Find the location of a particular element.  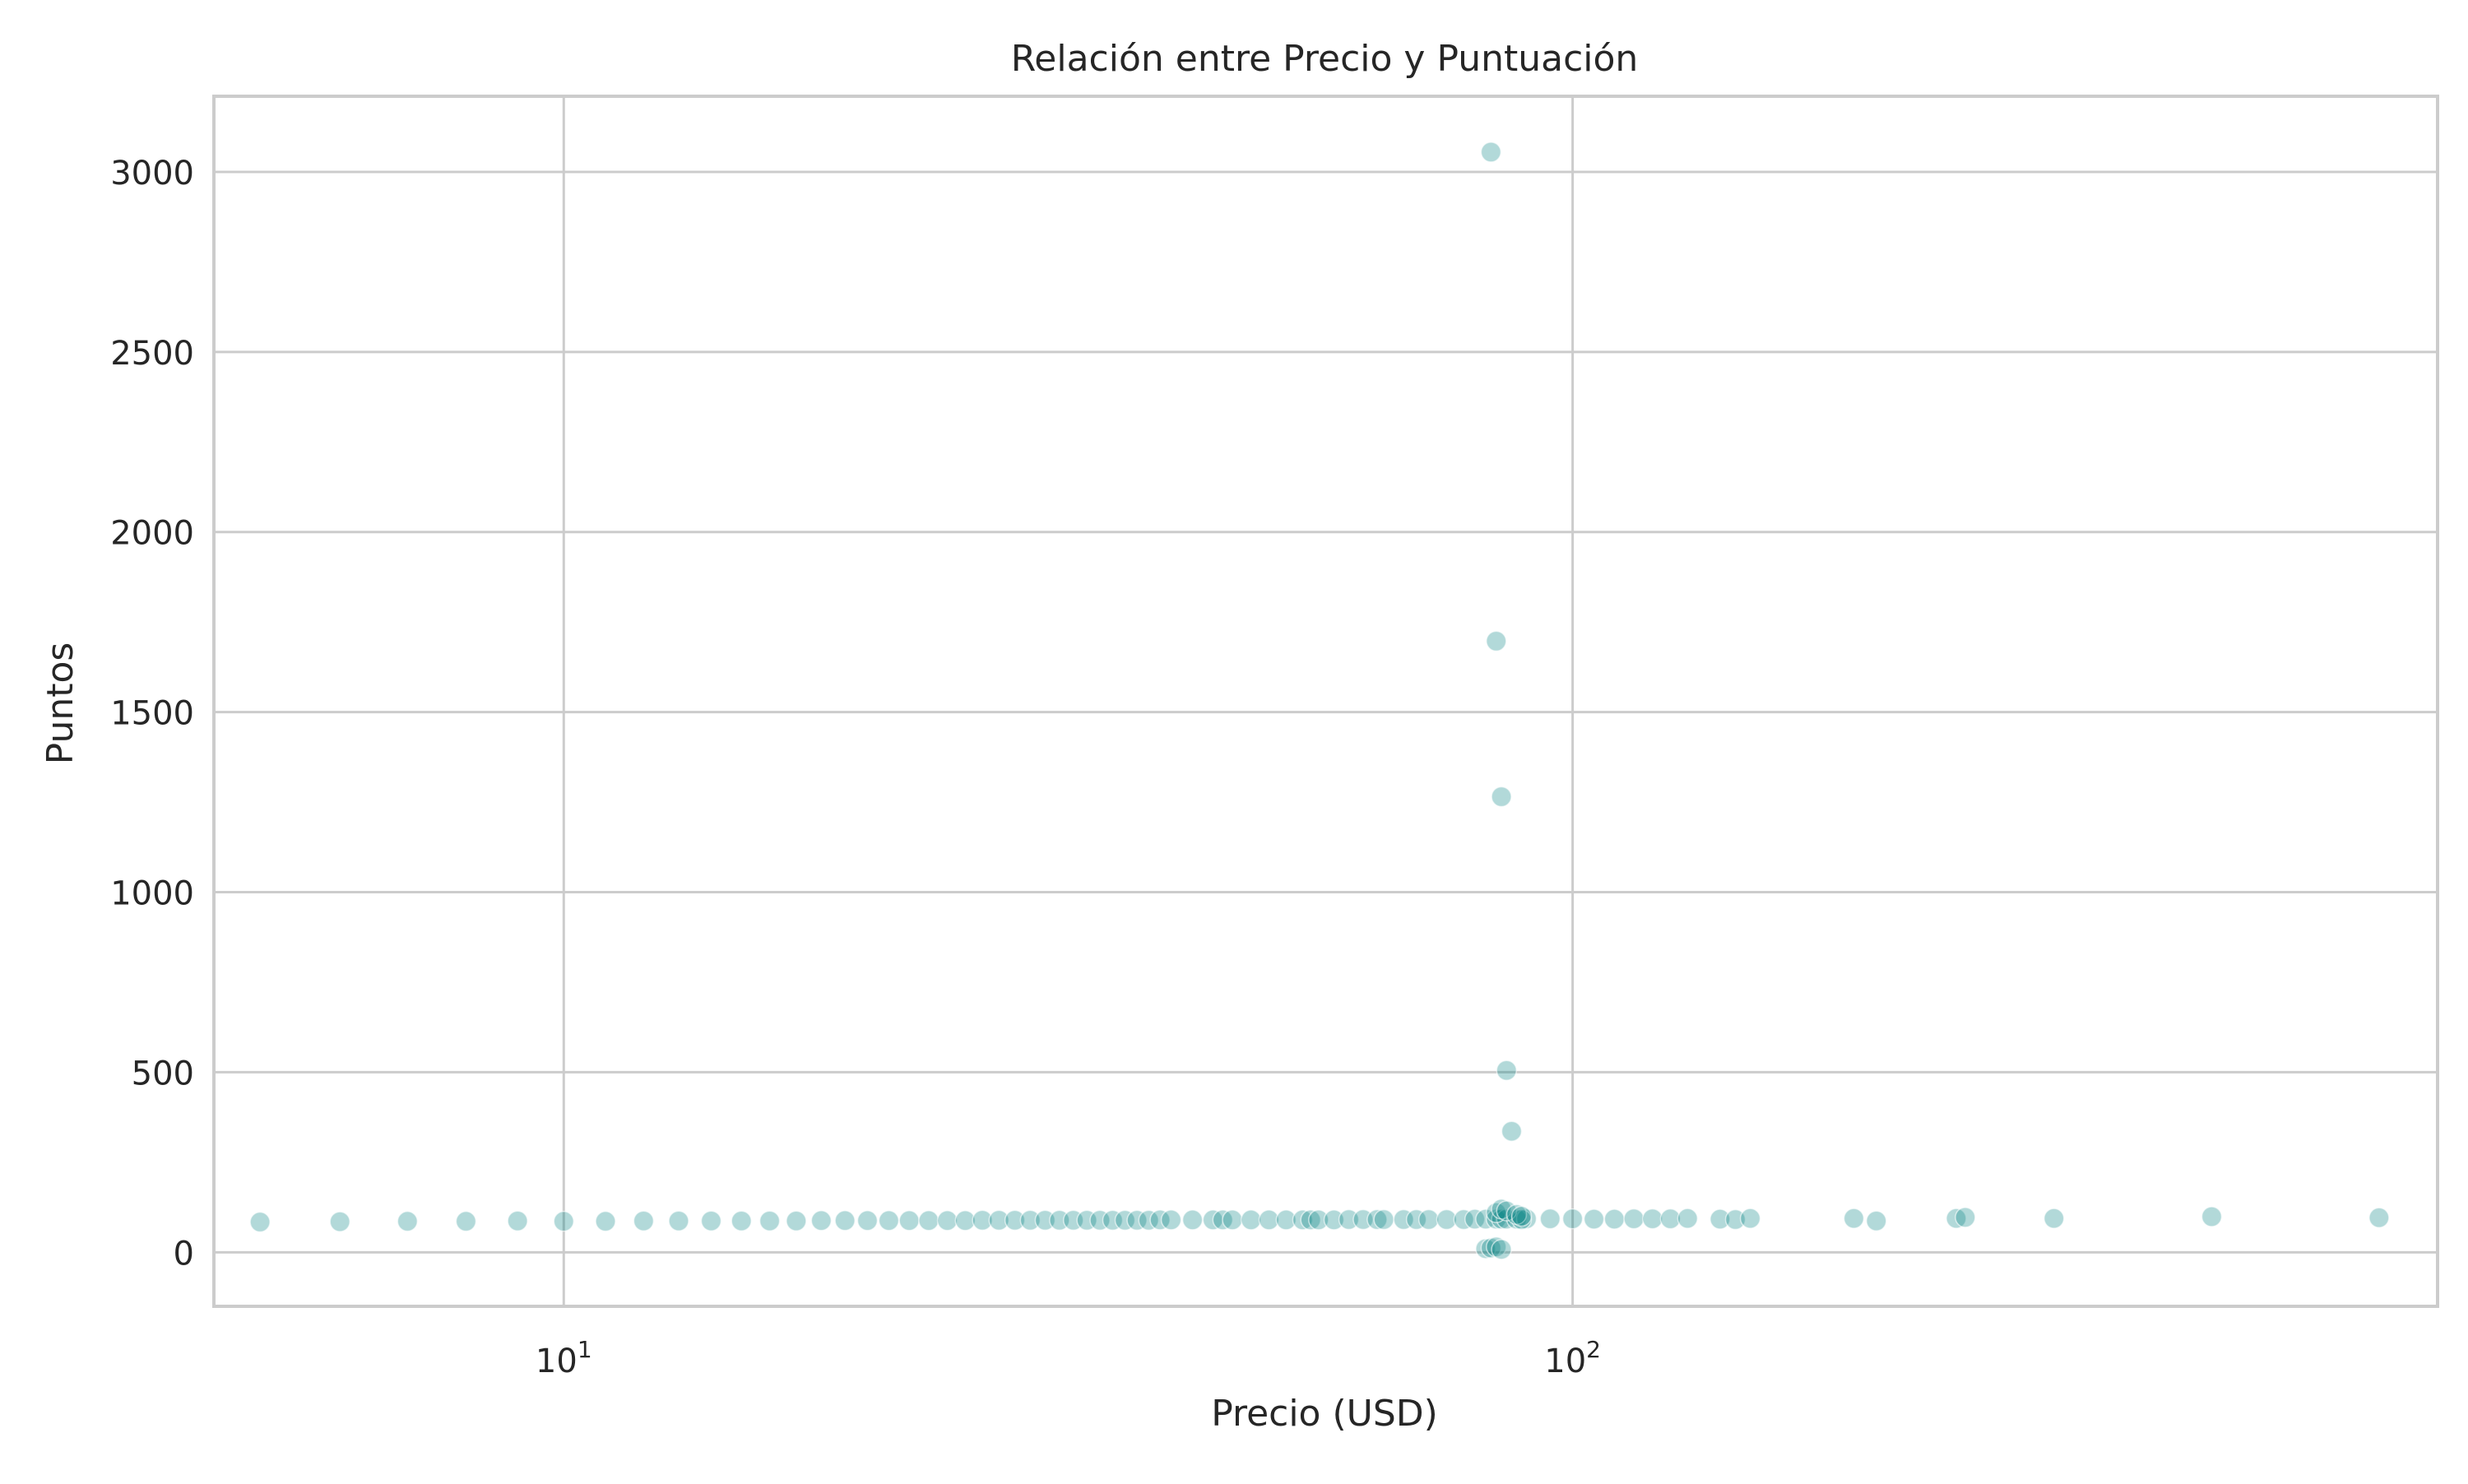

x-tick-label: 10² is located at coordinates (1572, 1358).